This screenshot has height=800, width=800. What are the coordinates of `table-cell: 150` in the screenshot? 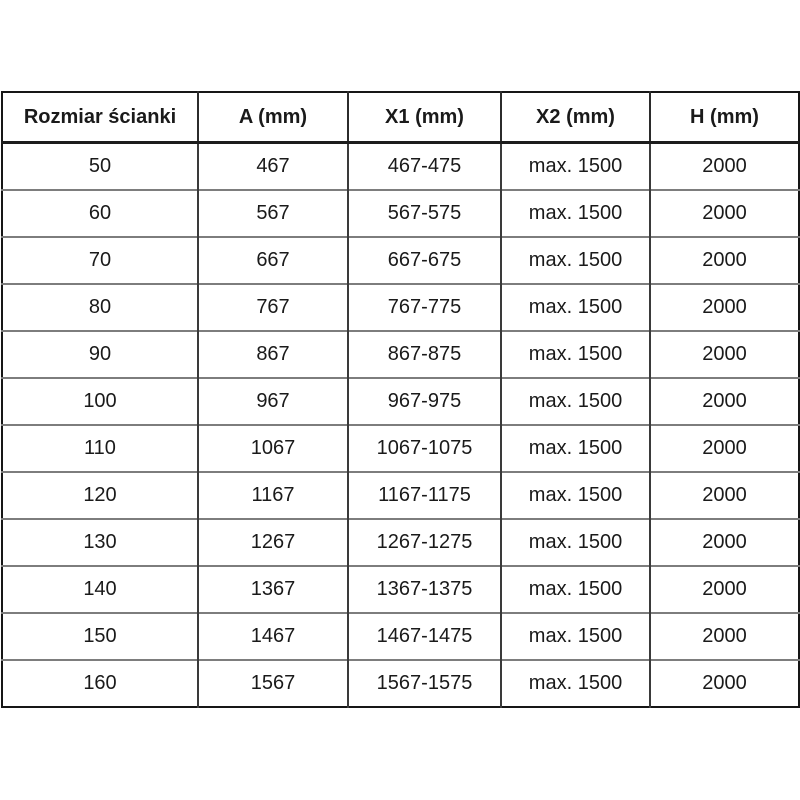 It's located at (100, 636).